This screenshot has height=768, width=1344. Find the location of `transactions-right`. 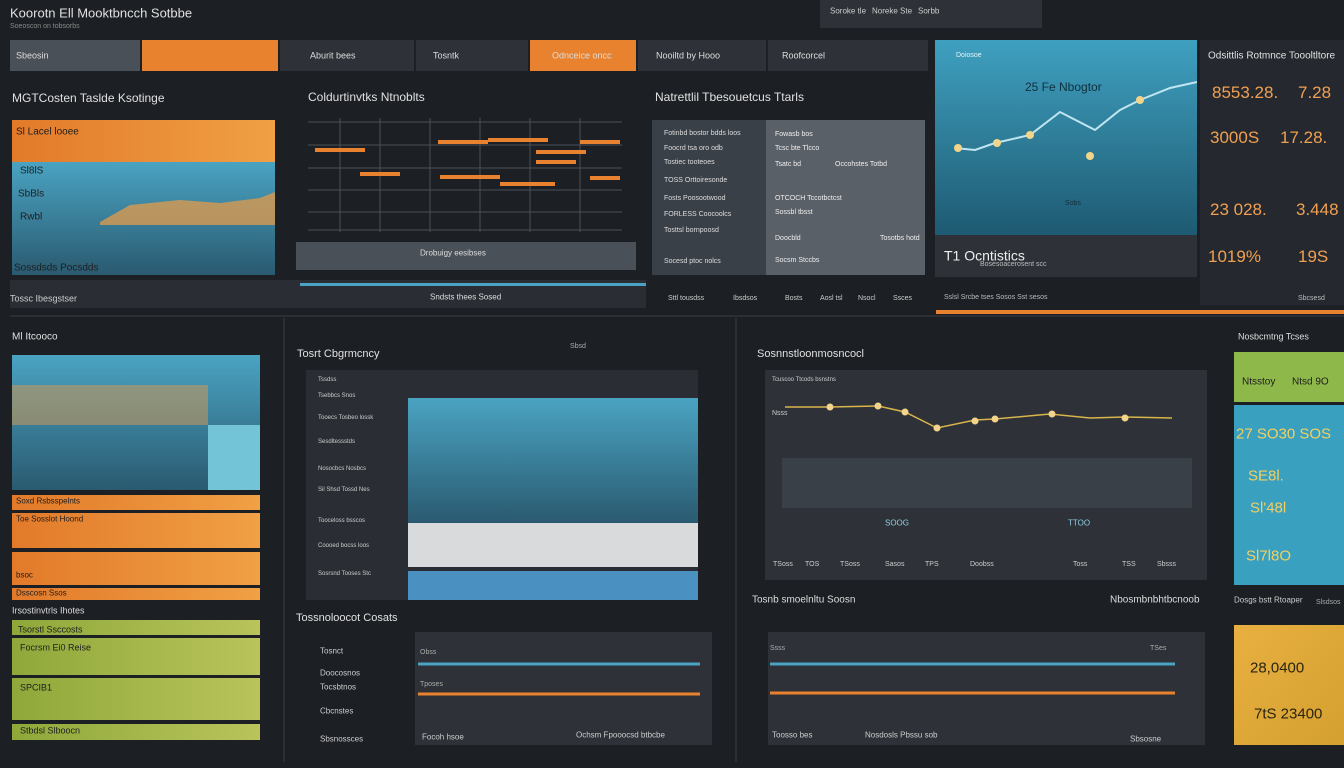

transactions-right is located at coordinates (845, 197).